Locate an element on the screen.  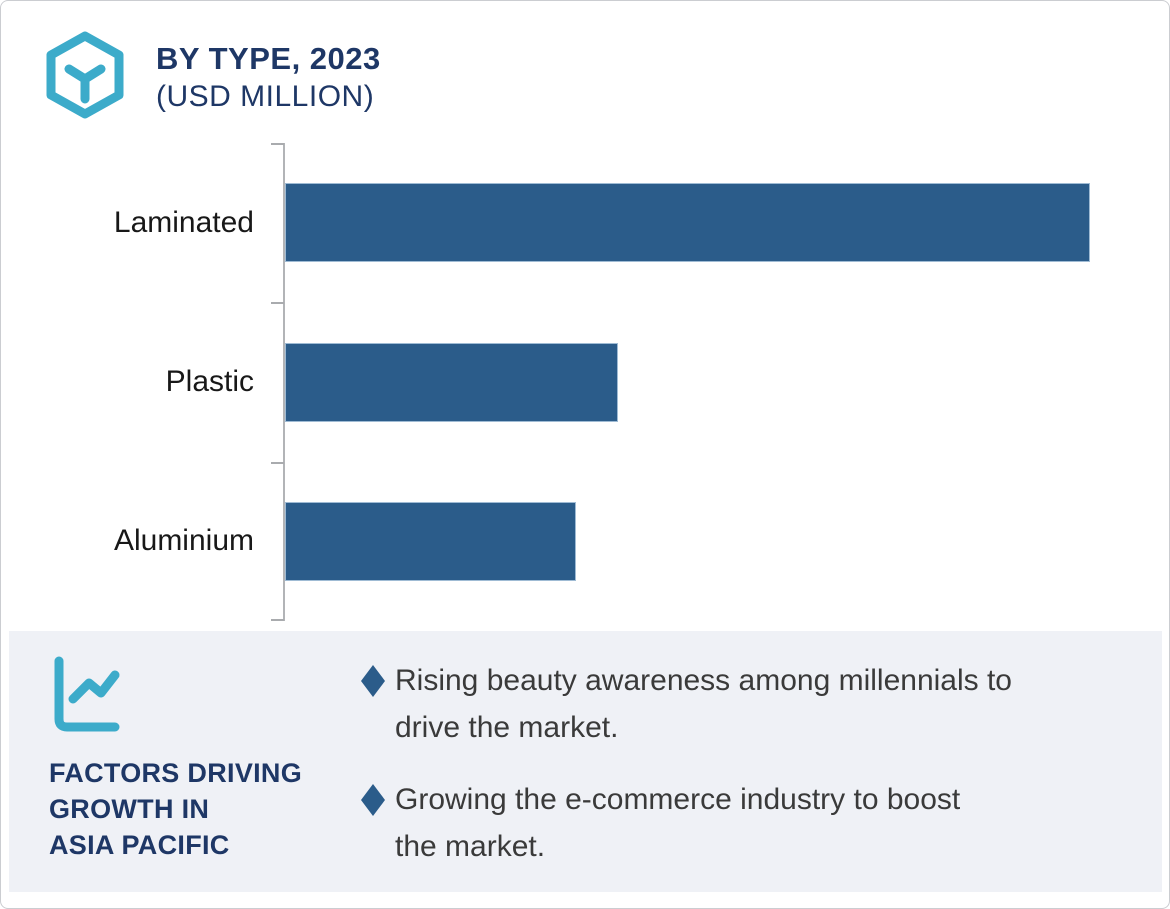
category-label-laminated: Laminated is located at coordinates (183, 222).